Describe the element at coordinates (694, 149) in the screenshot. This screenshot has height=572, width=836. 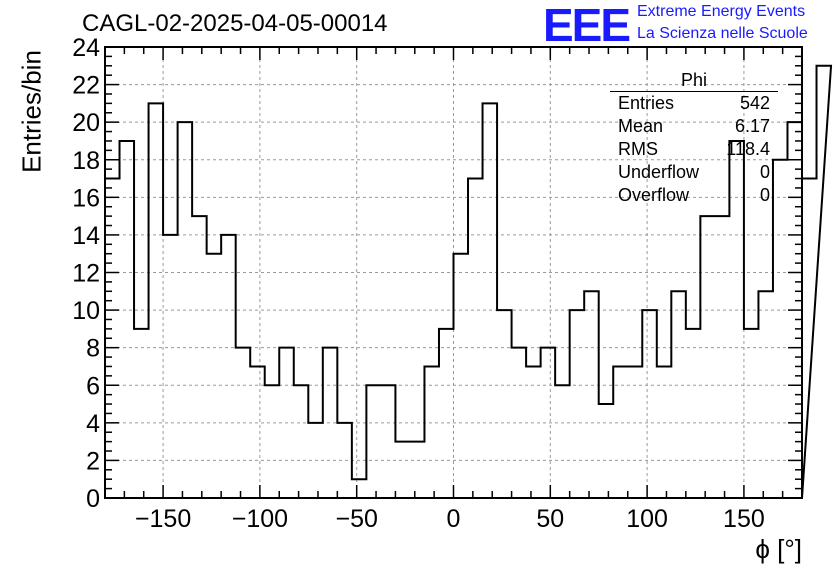
I see `stats-row-rms: RMS 118.4` at that location.